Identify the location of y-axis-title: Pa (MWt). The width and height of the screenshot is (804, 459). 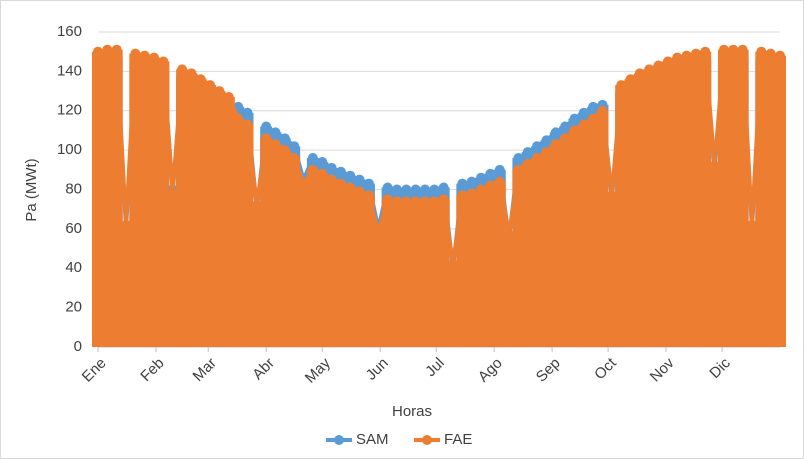
(31, 189).